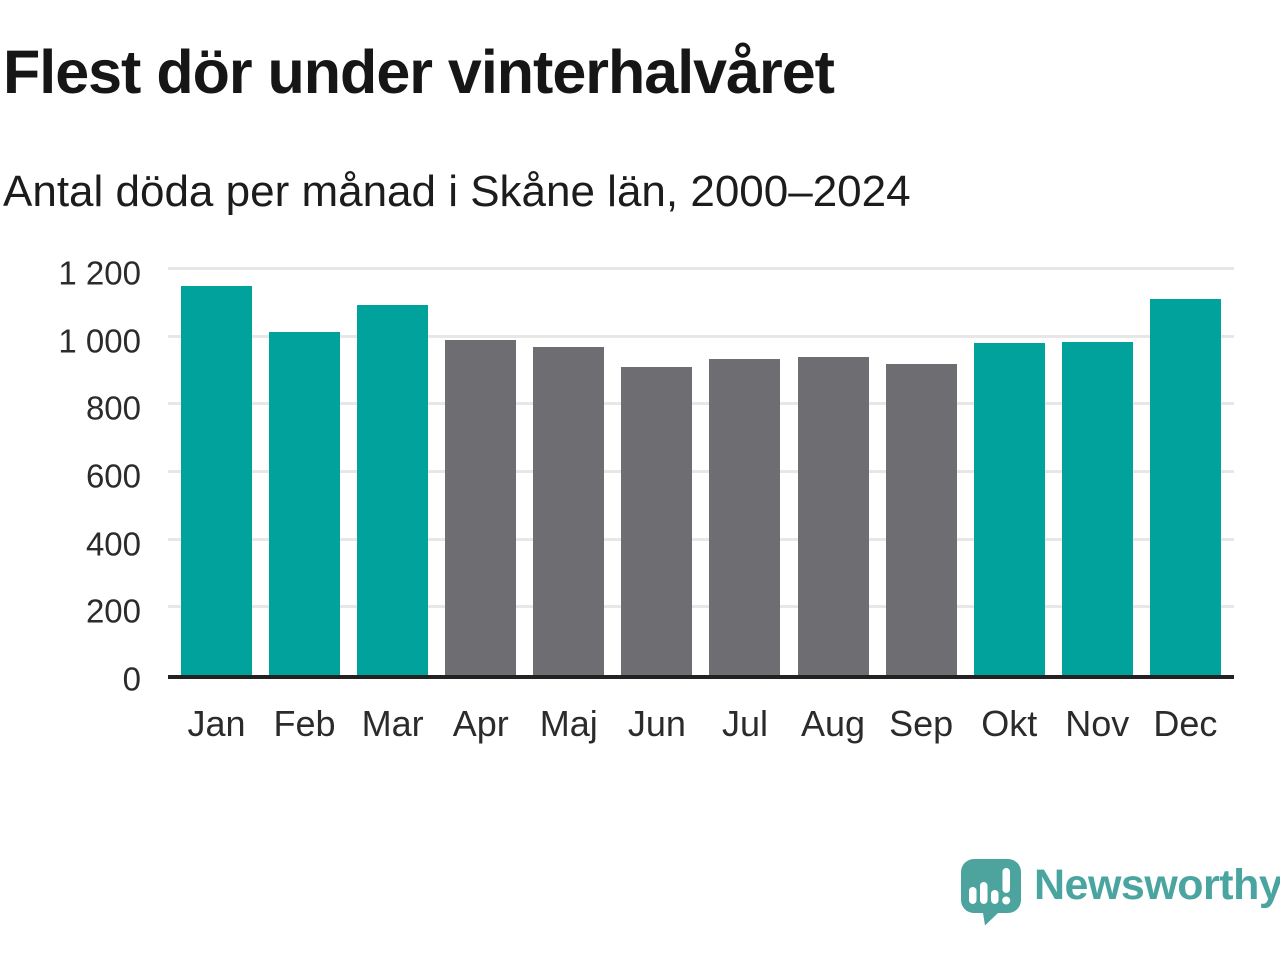 The width and height of the screenshot is (1280, 960). Describe the element at coordinates (113, 408) in the screenshot. I see `y-tick-label-800: 800` at that location.